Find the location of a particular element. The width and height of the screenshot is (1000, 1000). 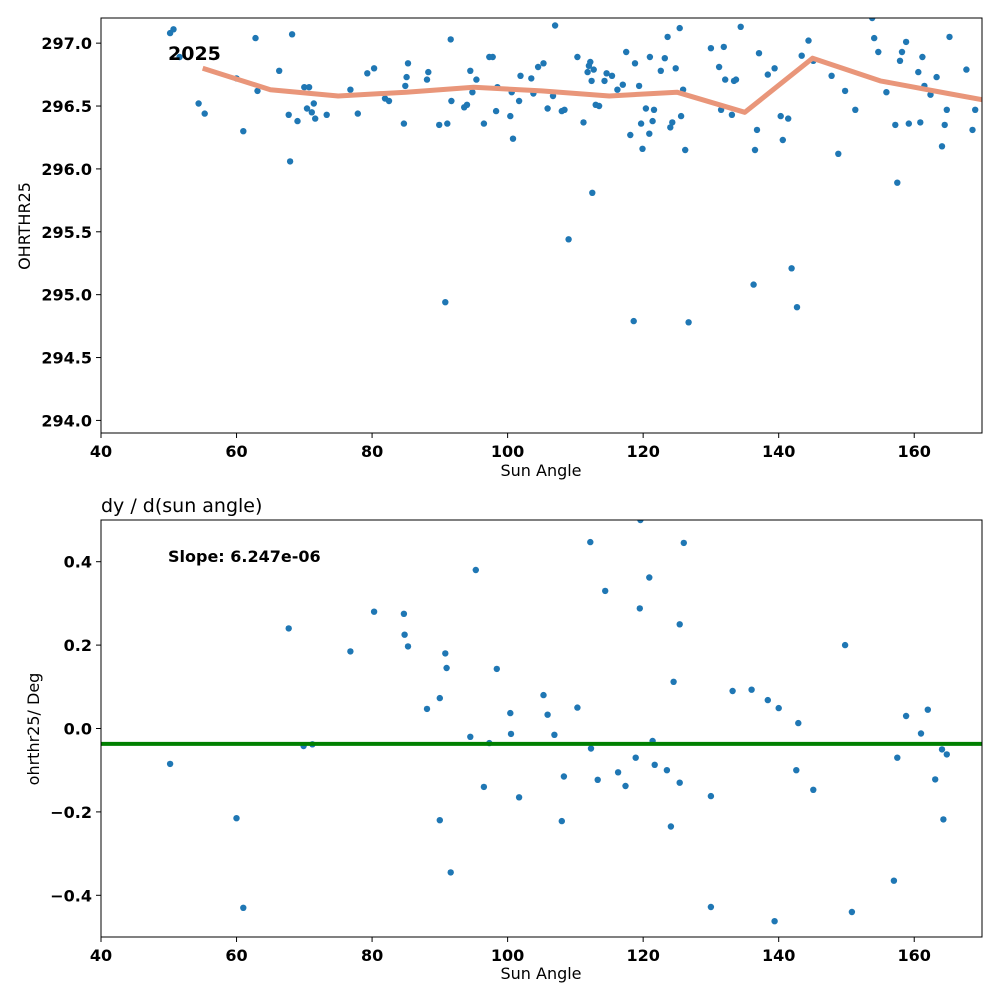

y-axis-ticks: 294.0 294.5 295.0 295.5 296.0 296.5 297.0 is located at coordinates (71, 232).